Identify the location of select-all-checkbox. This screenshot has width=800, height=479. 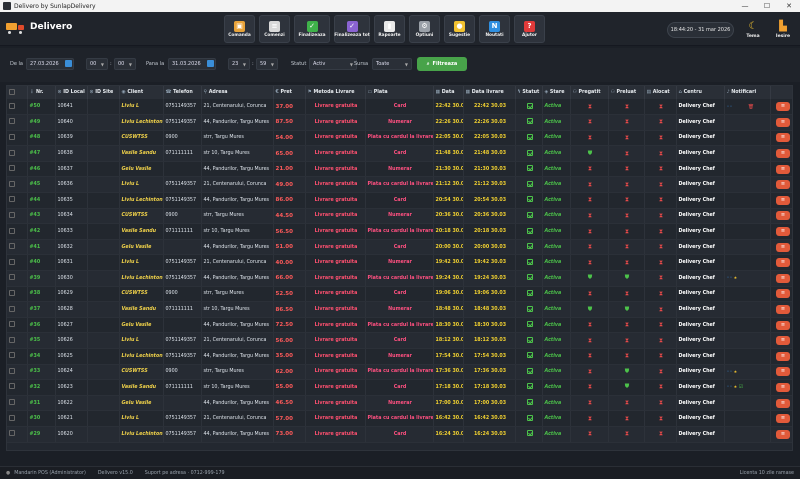
(12, 91).